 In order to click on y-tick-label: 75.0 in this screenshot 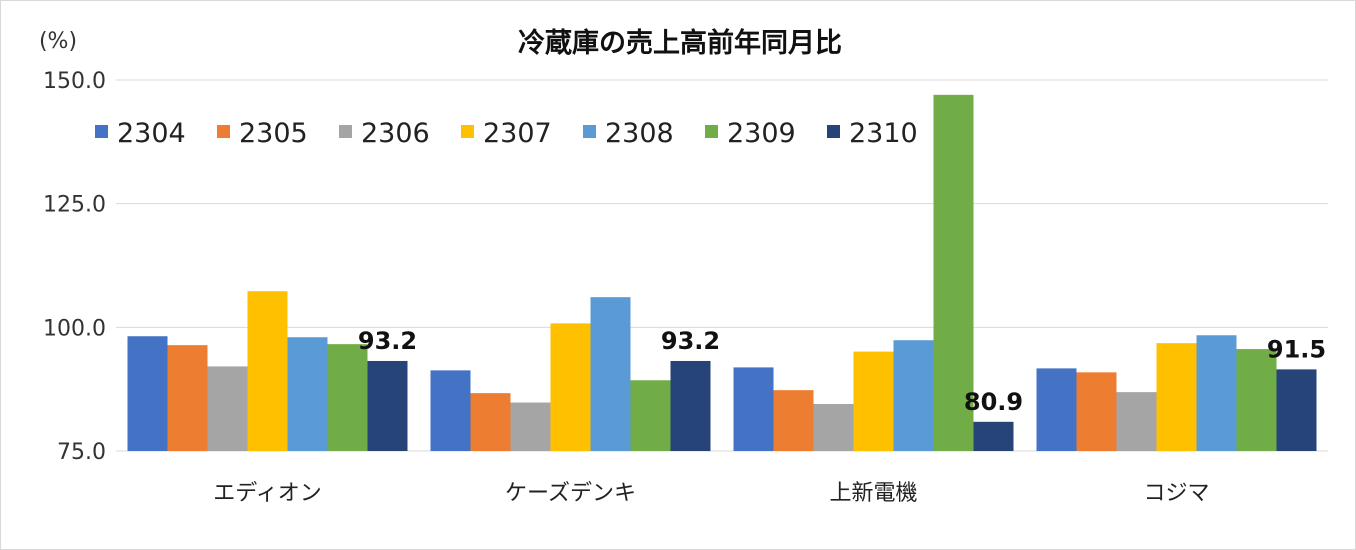, I will do `click(81, 452)`.